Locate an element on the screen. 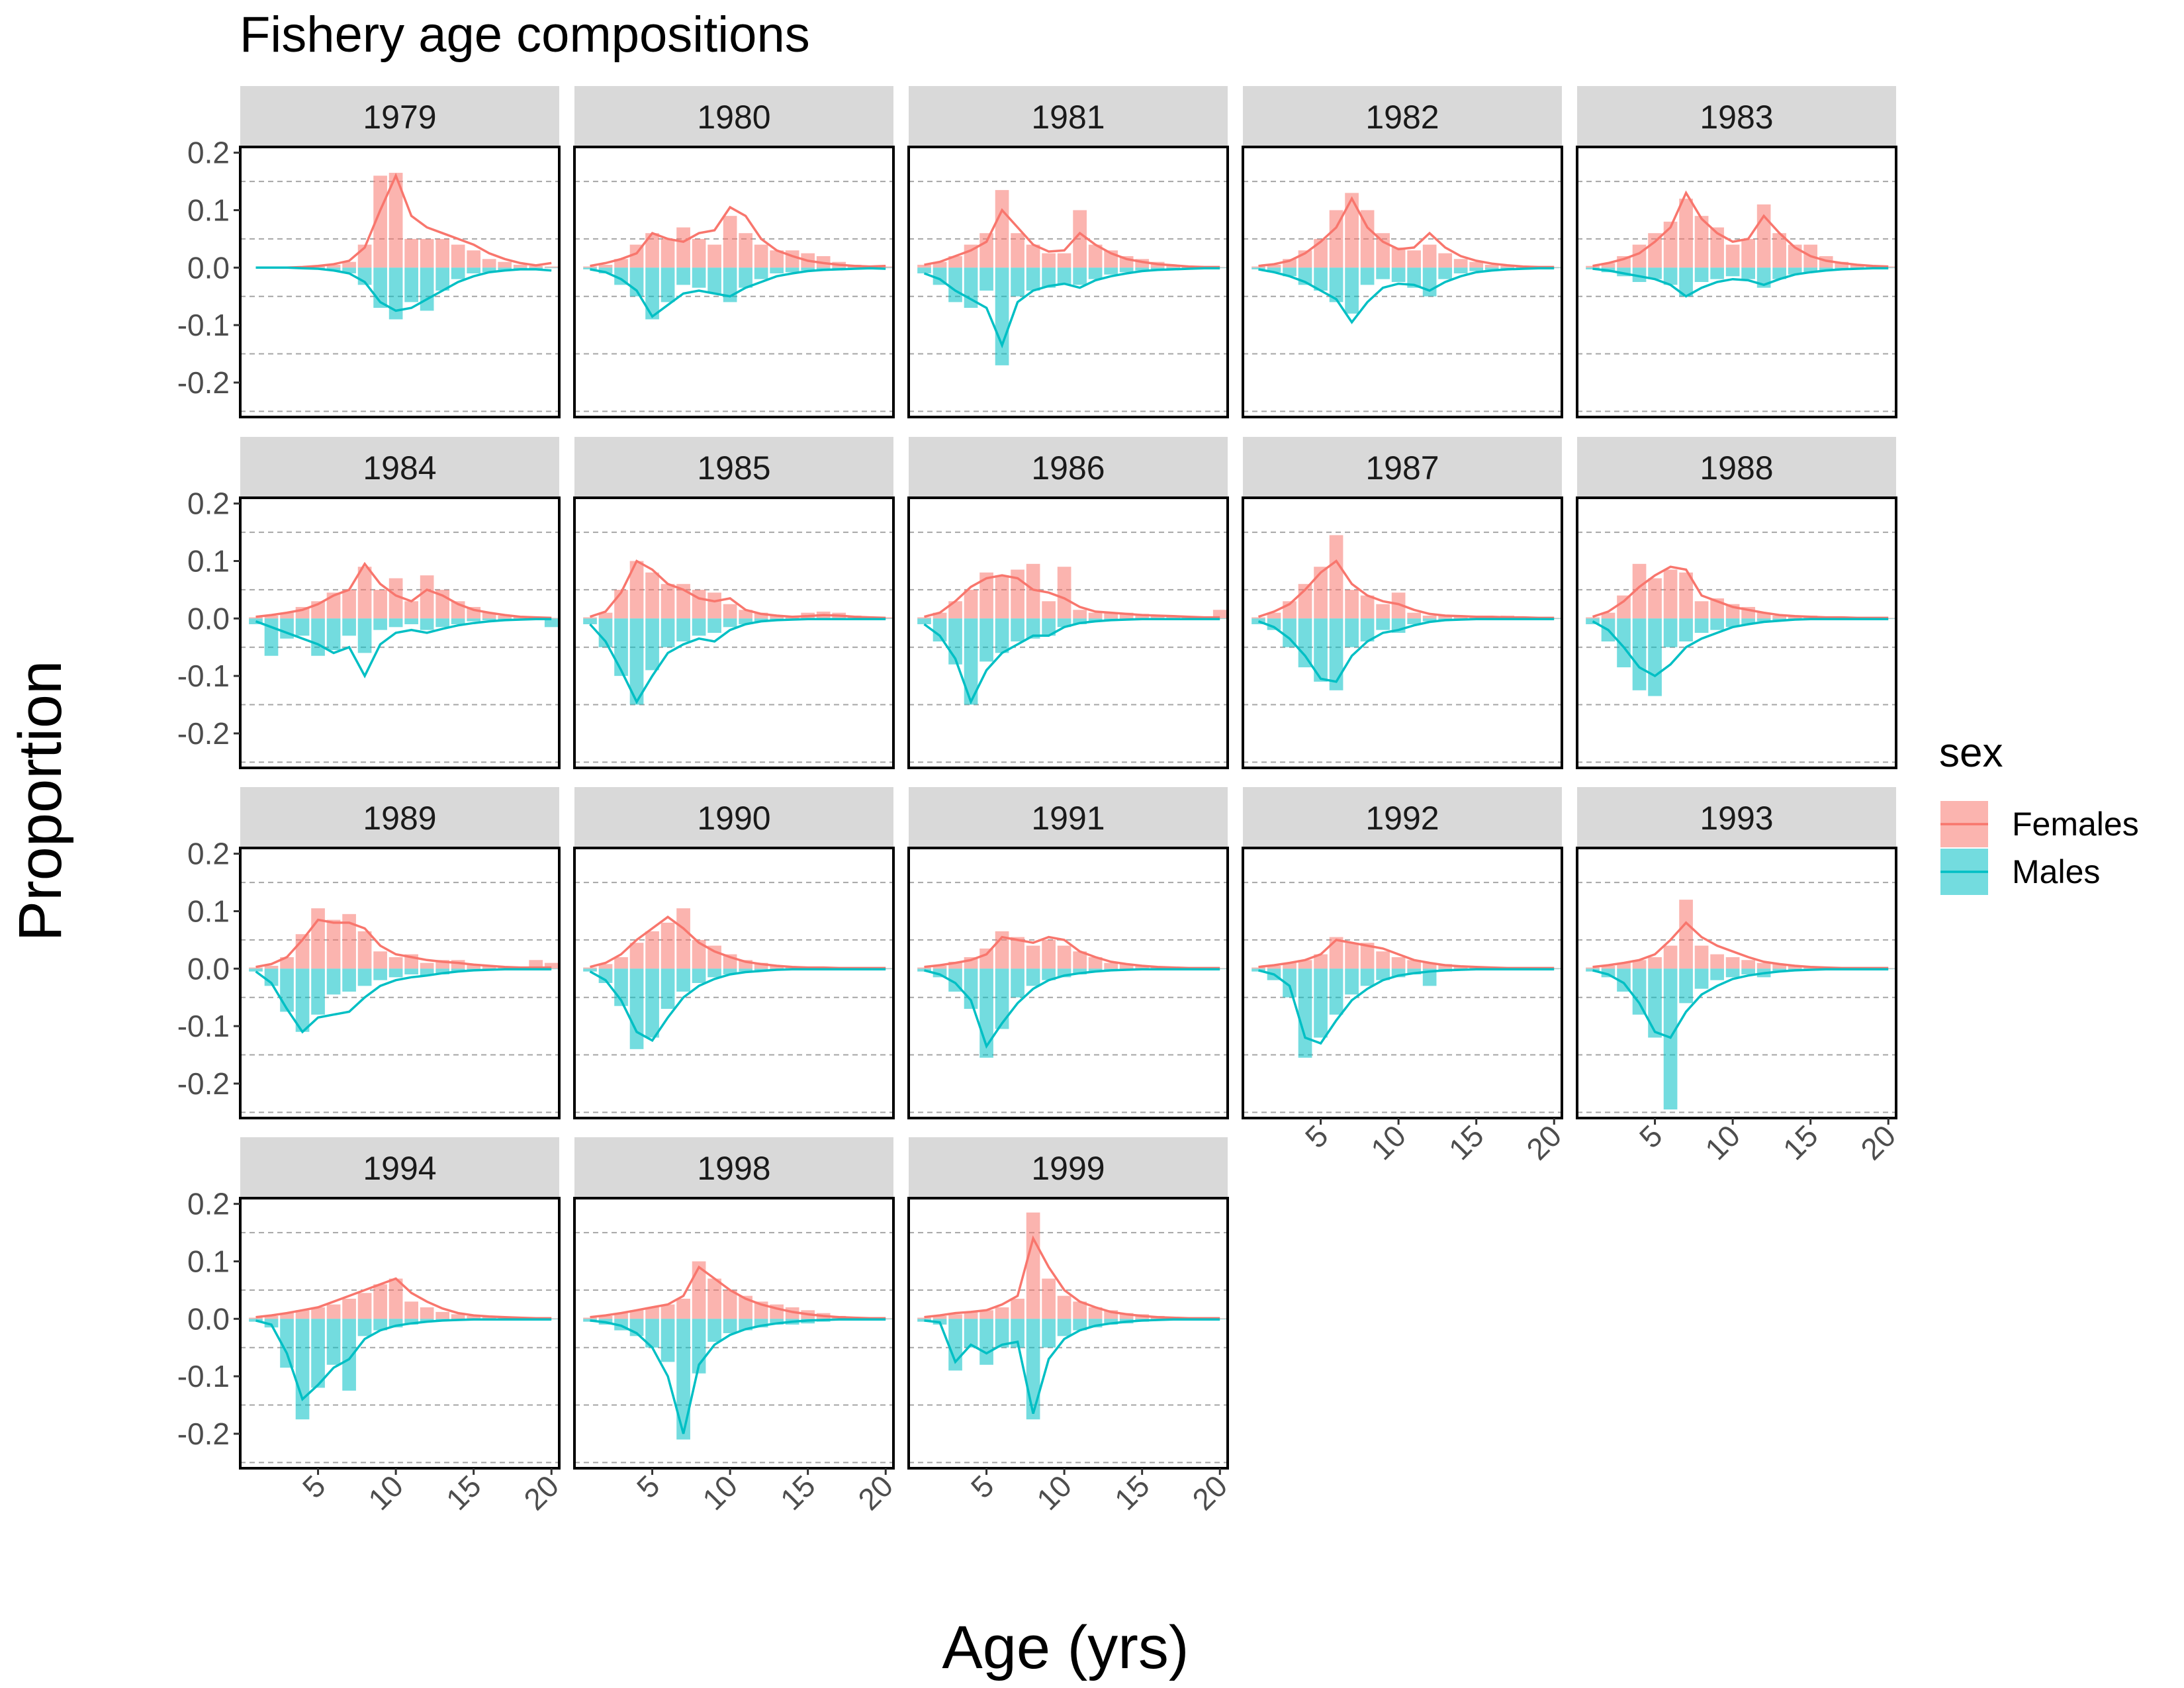 Image resolution: width=2184 pixels, height=1688 pixels. male-pred-line is located at coordinates (1072, 1008).